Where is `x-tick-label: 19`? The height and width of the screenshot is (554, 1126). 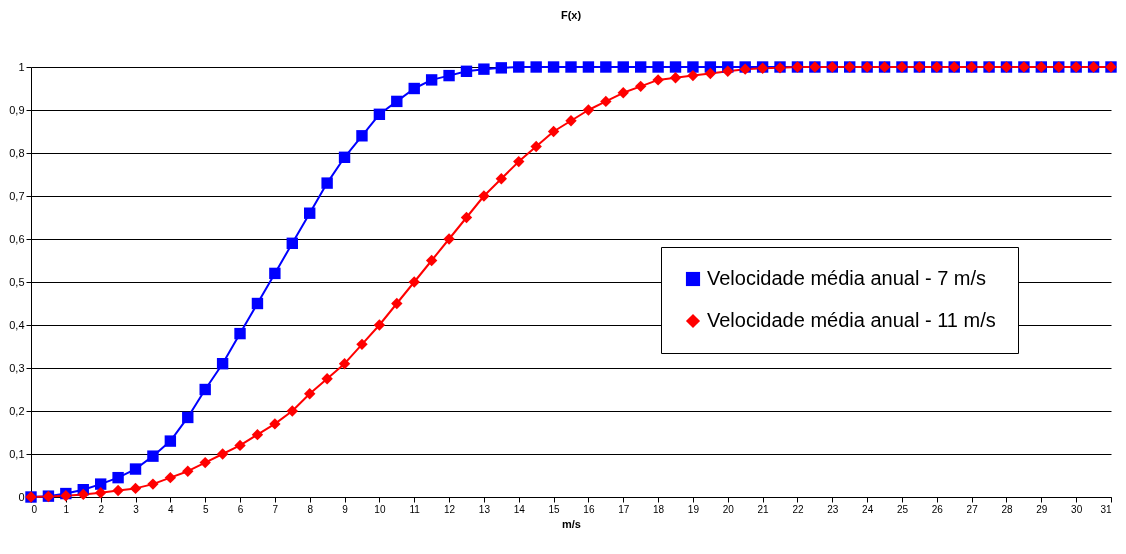
x-tick-label: 19 is located at coordinates (693, 509).